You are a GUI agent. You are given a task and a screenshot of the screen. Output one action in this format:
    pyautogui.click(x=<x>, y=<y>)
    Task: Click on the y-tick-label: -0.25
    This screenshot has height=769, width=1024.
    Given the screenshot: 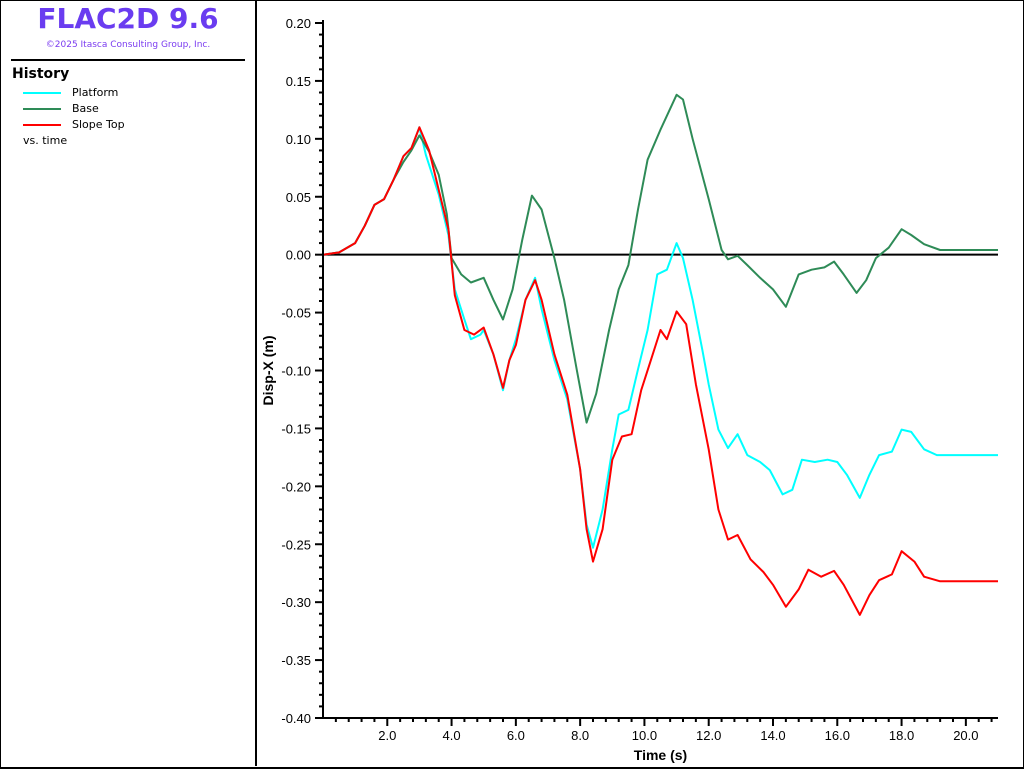 What is the action you would take?
    pyautogui.click(x=296, y=544)
    